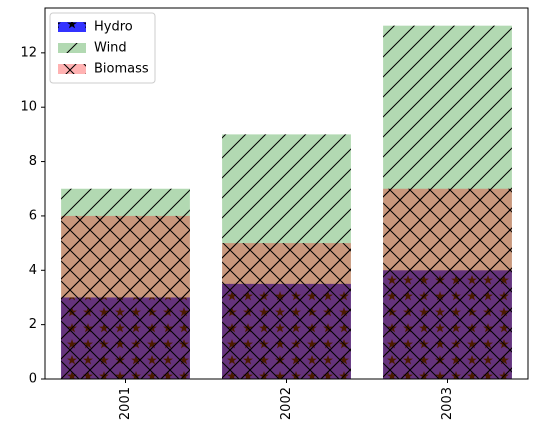 This screenshot has width=543, height=434. I want to click on x-tick-label: 2001, so click(125, 403).